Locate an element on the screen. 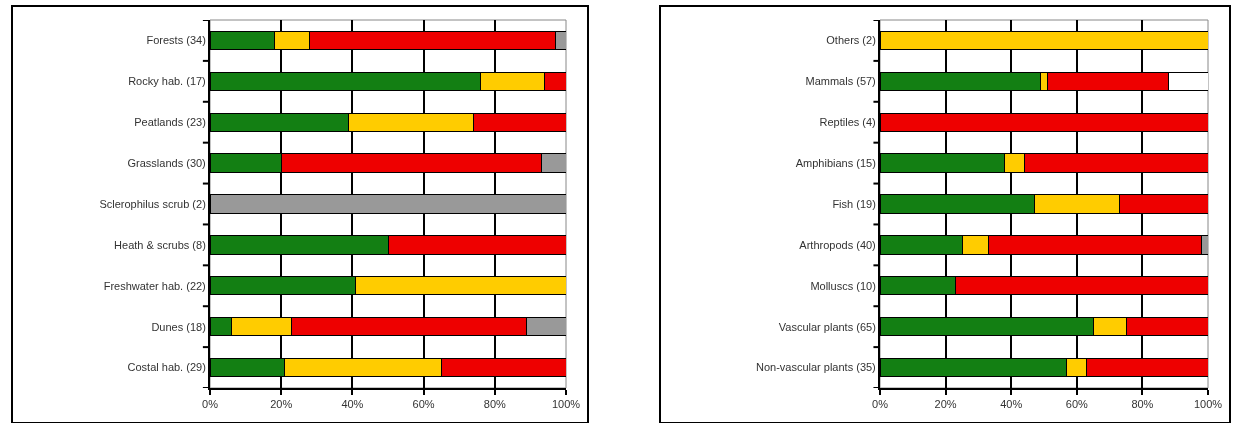 The height and width of the screenshot is (423, 1237). y-tick-label: Amphibians (15) is located at coordinates (835, 162).